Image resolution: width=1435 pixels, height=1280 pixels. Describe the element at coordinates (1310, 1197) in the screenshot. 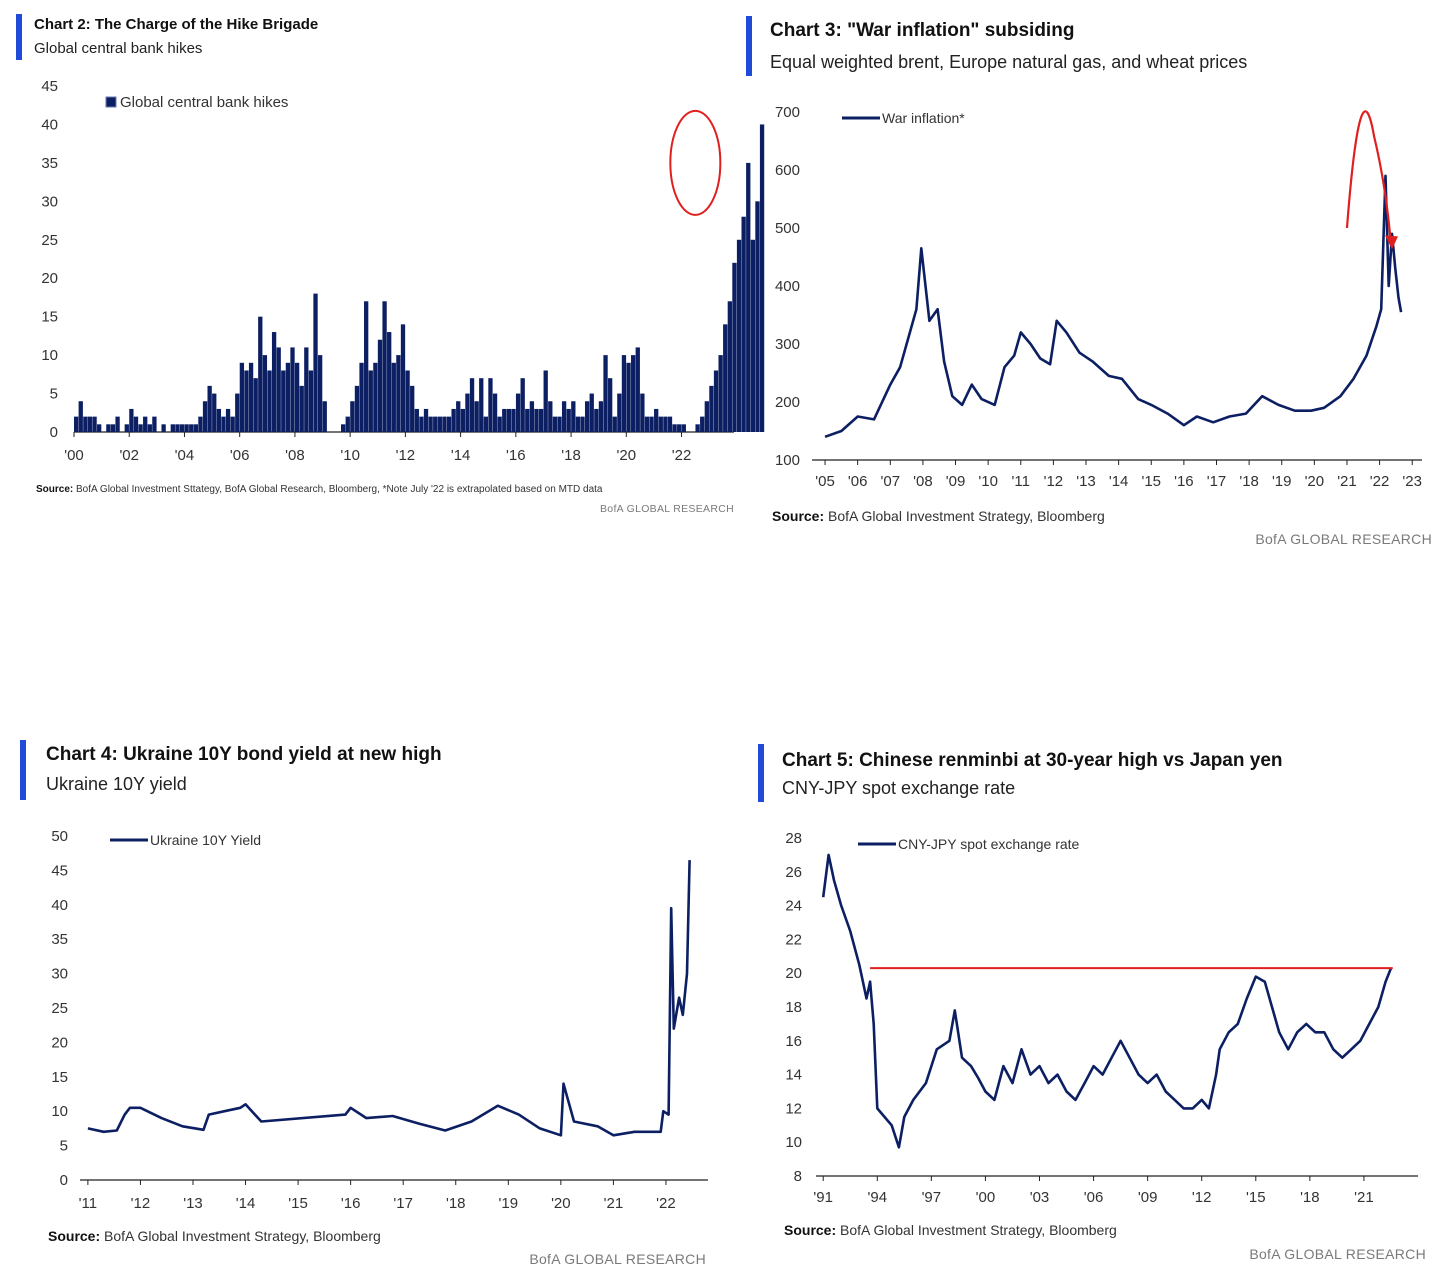

I see `x-tick-label: '18` at that location.